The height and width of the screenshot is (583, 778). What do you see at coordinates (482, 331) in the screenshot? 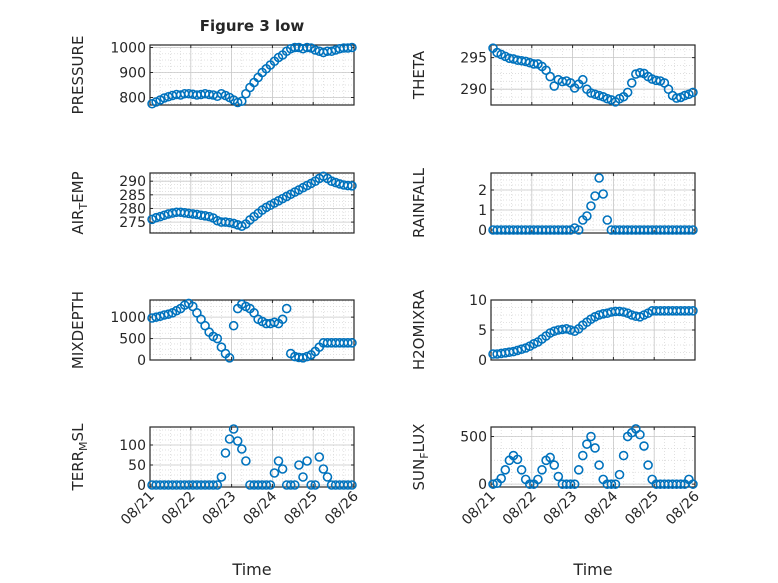
I see `y-tick-label: 5` at bounding box center [482, 331].